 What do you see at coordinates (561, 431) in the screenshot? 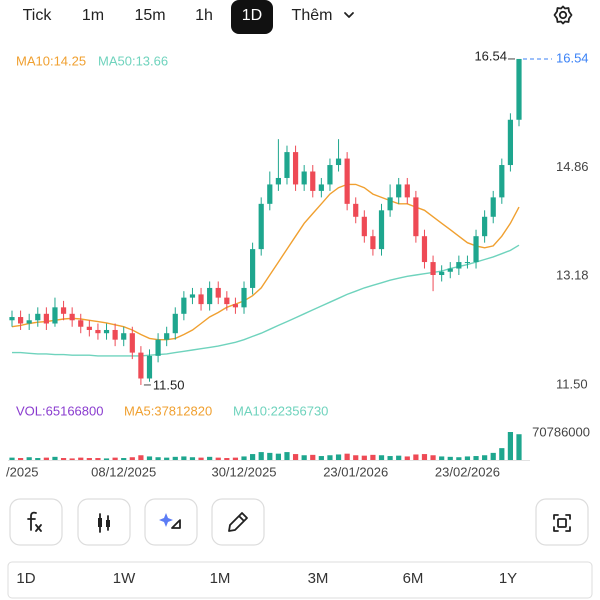
I see `volume-tick-label: 70786000` at bounding box center [561, 431].